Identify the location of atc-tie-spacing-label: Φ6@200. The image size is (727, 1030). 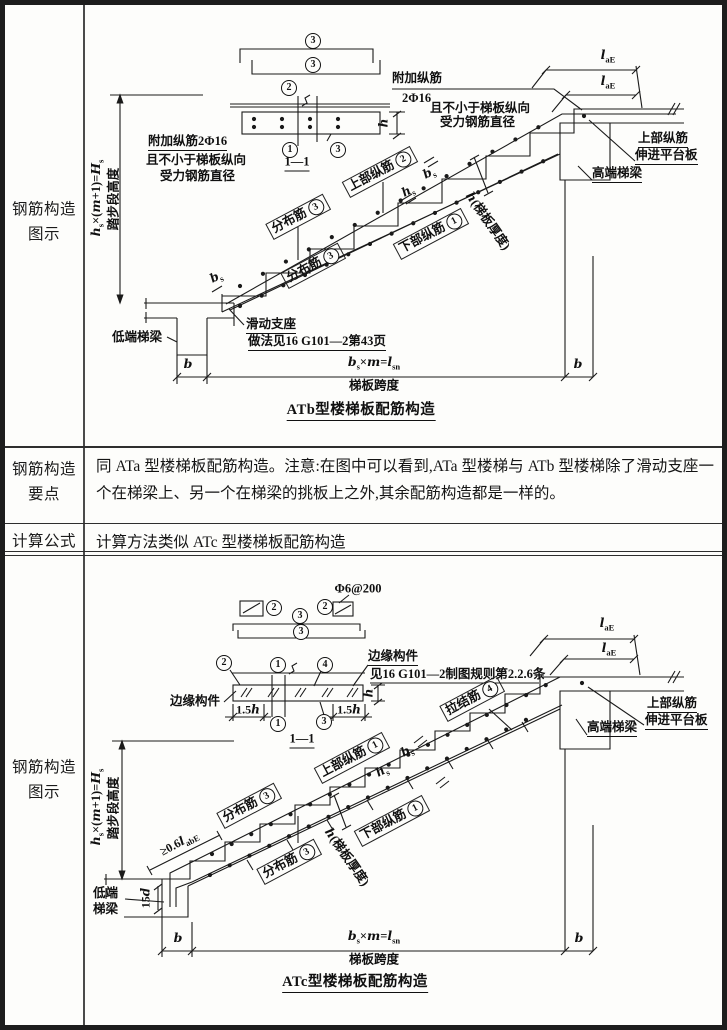
(358, 588).